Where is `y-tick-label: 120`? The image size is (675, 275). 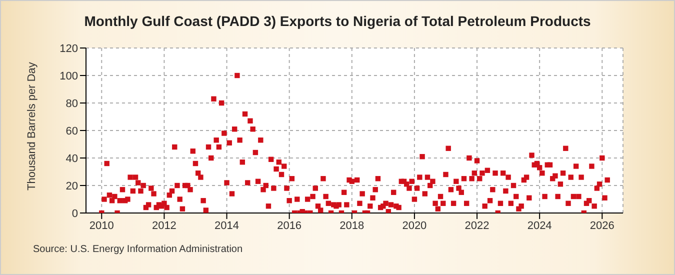 y-tick-label: 120 is located at coordinates (69, 48).